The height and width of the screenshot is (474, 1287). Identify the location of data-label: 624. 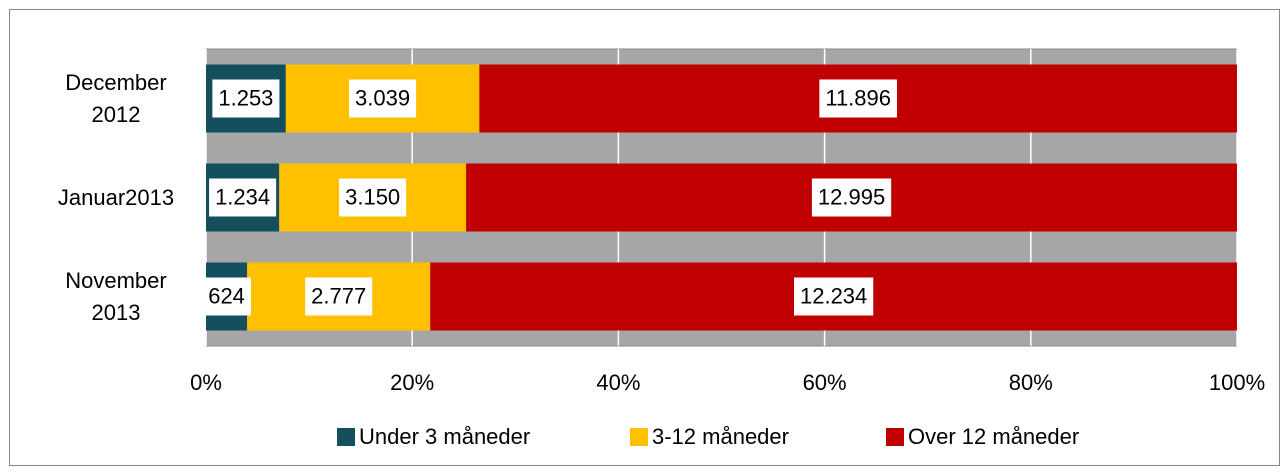
(226, 295).